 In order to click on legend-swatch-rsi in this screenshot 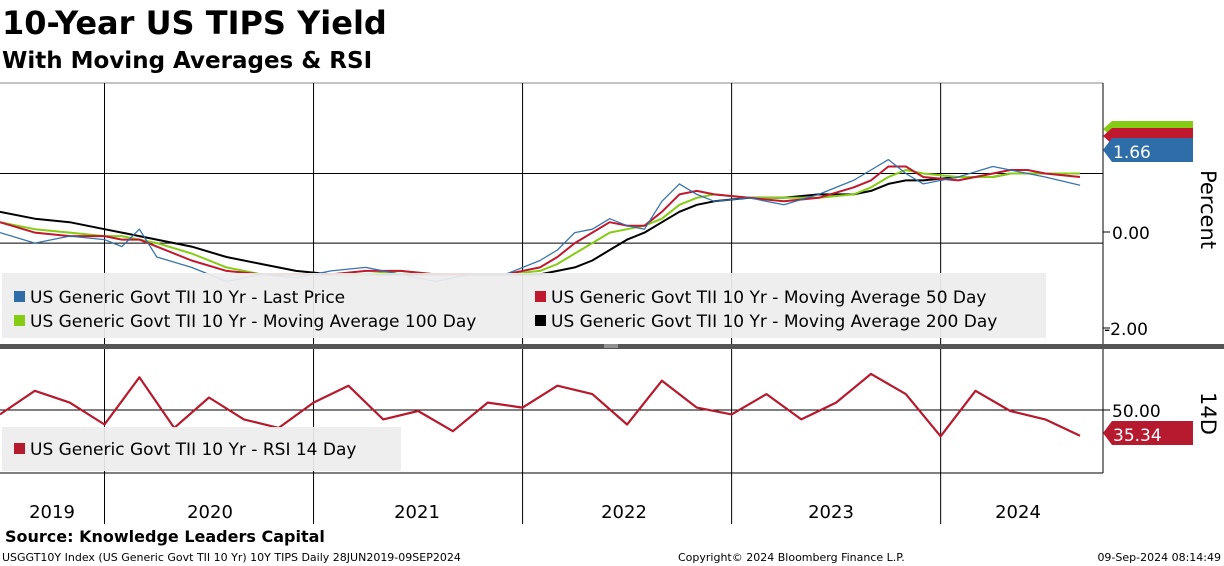, I will do `click(19, 448)`.